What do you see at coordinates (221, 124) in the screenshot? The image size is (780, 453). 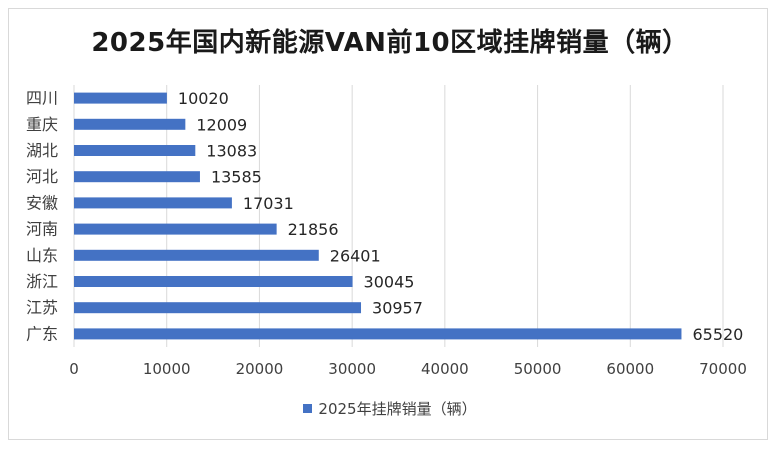 I see `data-label: 12009` at bounding box center [221, 124].